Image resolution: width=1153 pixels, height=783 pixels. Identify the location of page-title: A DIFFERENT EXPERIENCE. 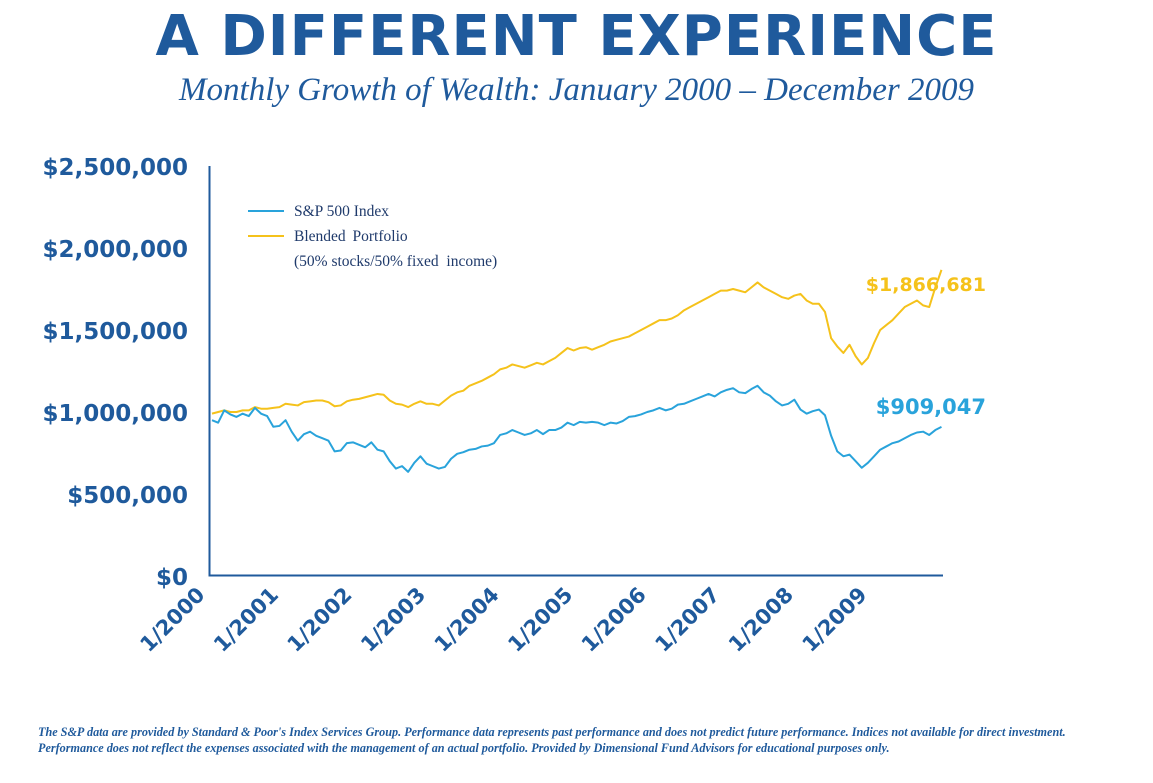
(576, 36).